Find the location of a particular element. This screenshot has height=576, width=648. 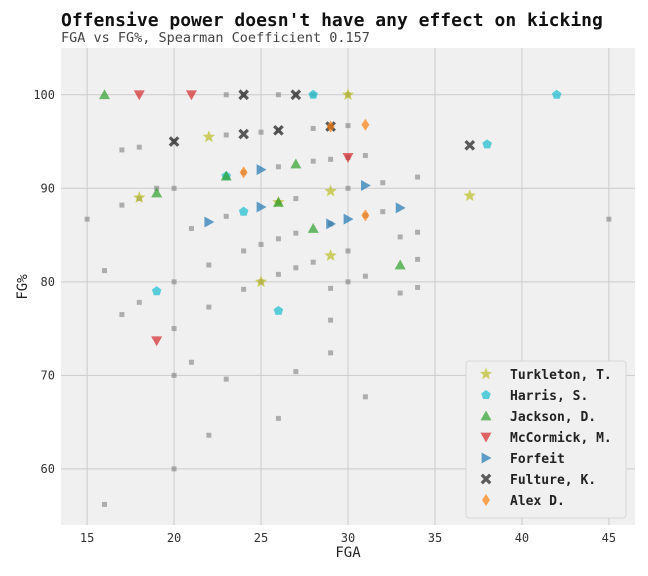

y-tick-label: 90 is located at coordinates (48, 188).